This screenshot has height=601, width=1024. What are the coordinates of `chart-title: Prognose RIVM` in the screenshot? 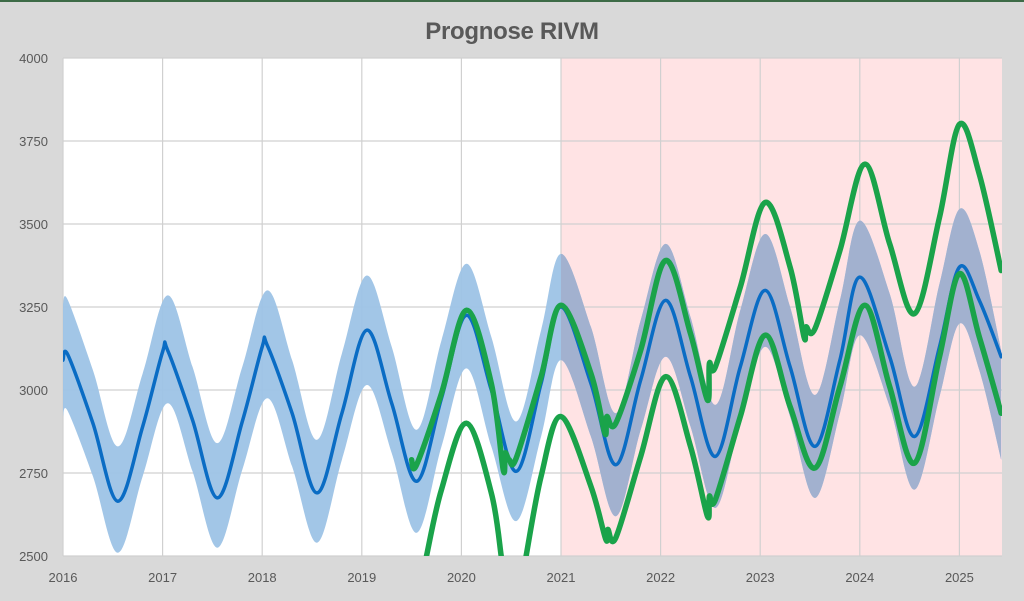 It's located at (512, 31).